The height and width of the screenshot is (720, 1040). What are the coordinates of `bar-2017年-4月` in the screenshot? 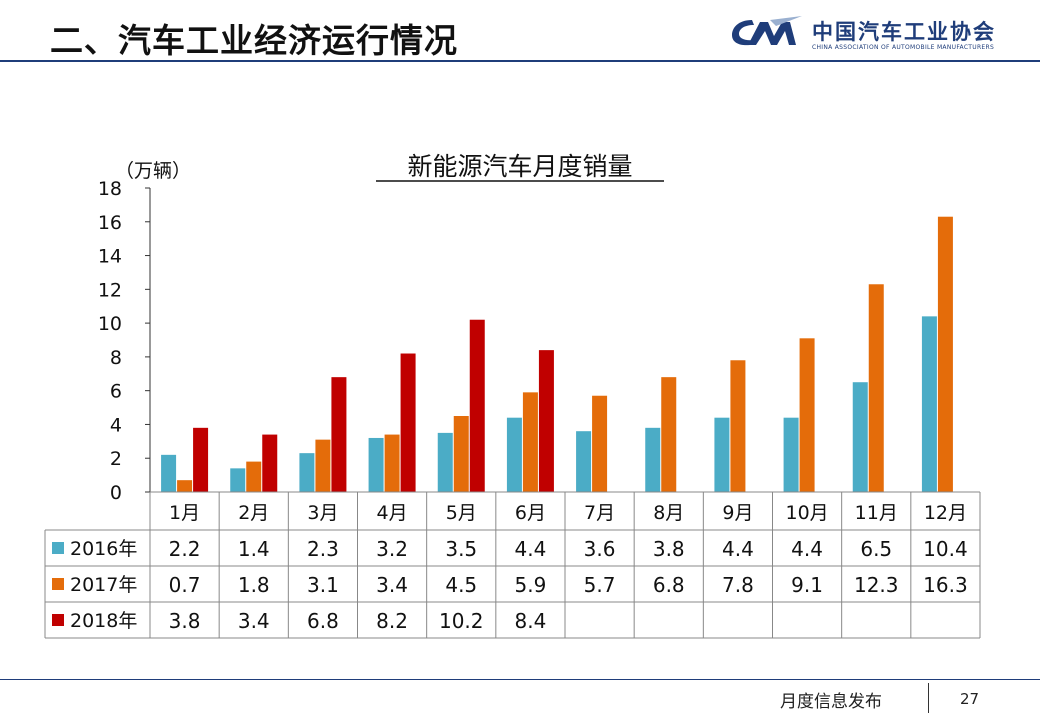 It's located at (392, 463).